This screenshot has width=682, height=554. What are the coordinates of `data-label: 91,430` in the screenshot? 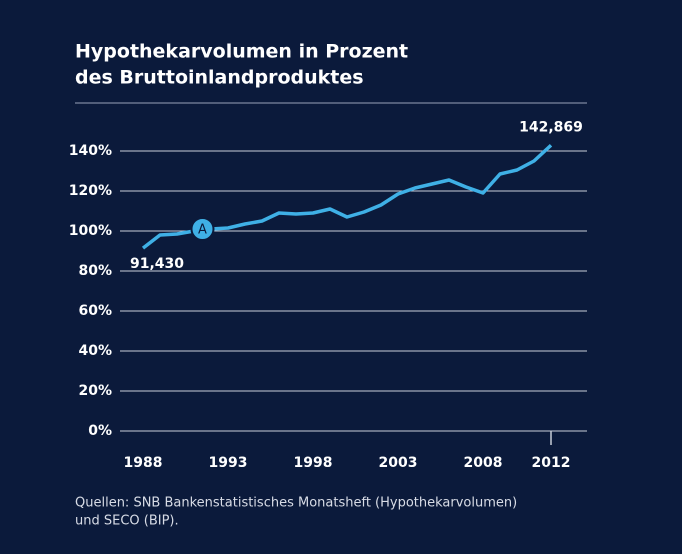 It's located at (157, 264).